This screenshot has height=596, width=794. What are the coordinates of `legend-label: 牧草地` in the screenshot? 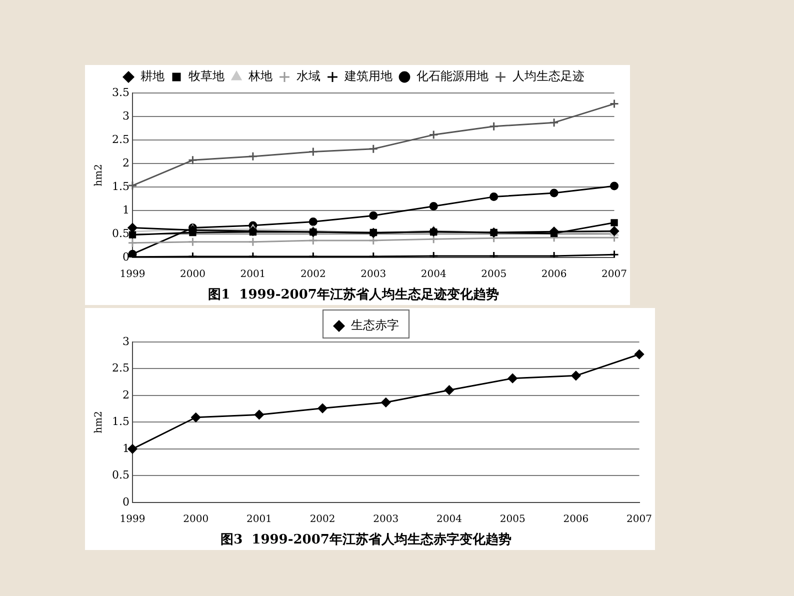 It's located at (206, 76).